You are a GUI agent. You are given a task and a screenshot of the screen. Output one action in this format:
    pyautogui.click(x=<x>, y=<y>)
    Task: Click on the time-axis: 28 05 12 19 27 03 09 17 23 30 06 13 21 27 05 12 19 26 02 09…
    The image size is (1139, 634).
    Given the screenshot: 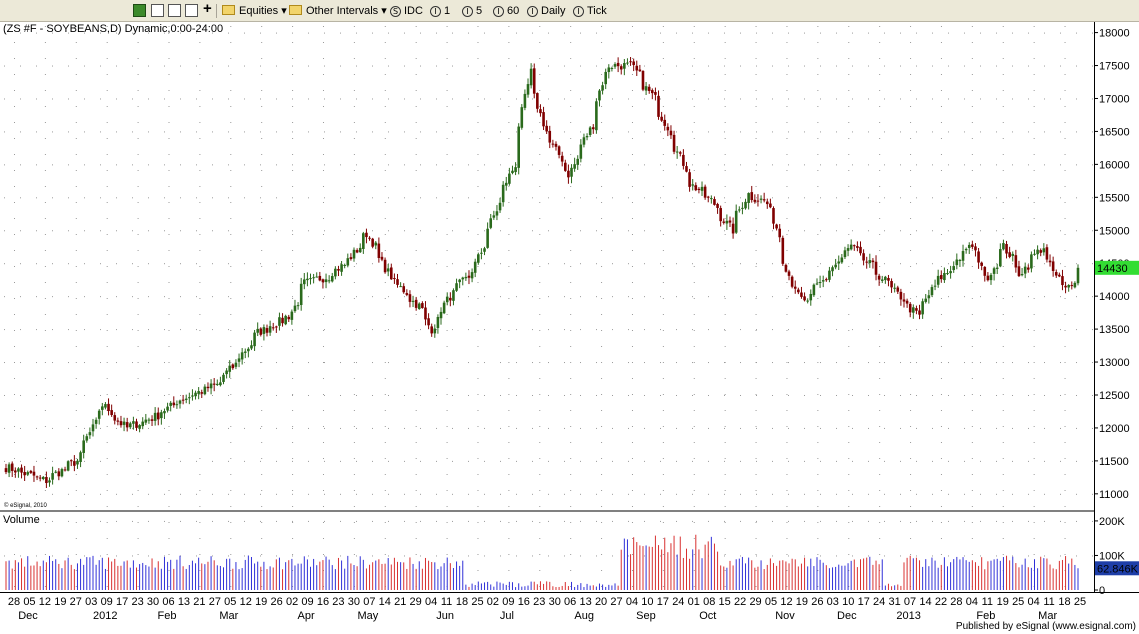 What is the action you would take?
    pyautogui.click(x=547, y=609)
    